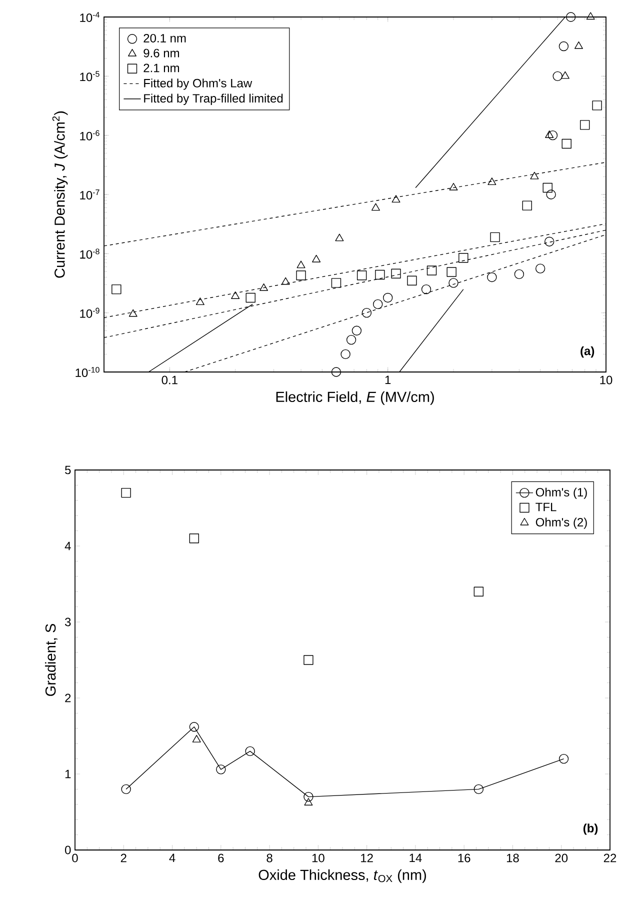 Image resolution: width=620 pixels, height=923 pixels. What do you see at coordinates (67, 622) in the screenshot?
I see `y-tick-label: 3` at bounding box center [67, 622].